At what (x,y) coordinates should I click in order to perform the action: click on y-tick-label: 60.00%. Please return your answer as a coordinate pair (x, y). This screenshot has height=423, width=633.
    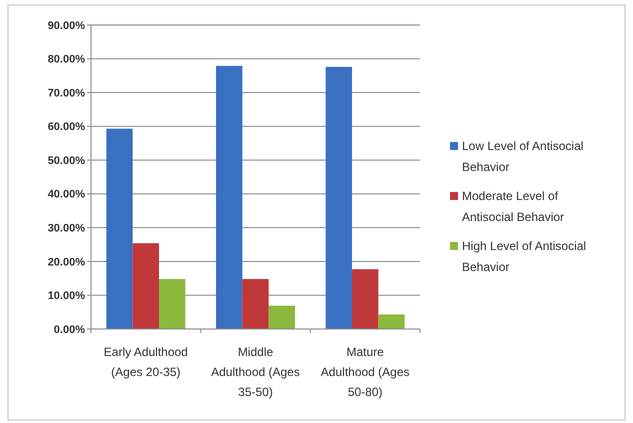
    Looking at the image, I should click on (67, 127).